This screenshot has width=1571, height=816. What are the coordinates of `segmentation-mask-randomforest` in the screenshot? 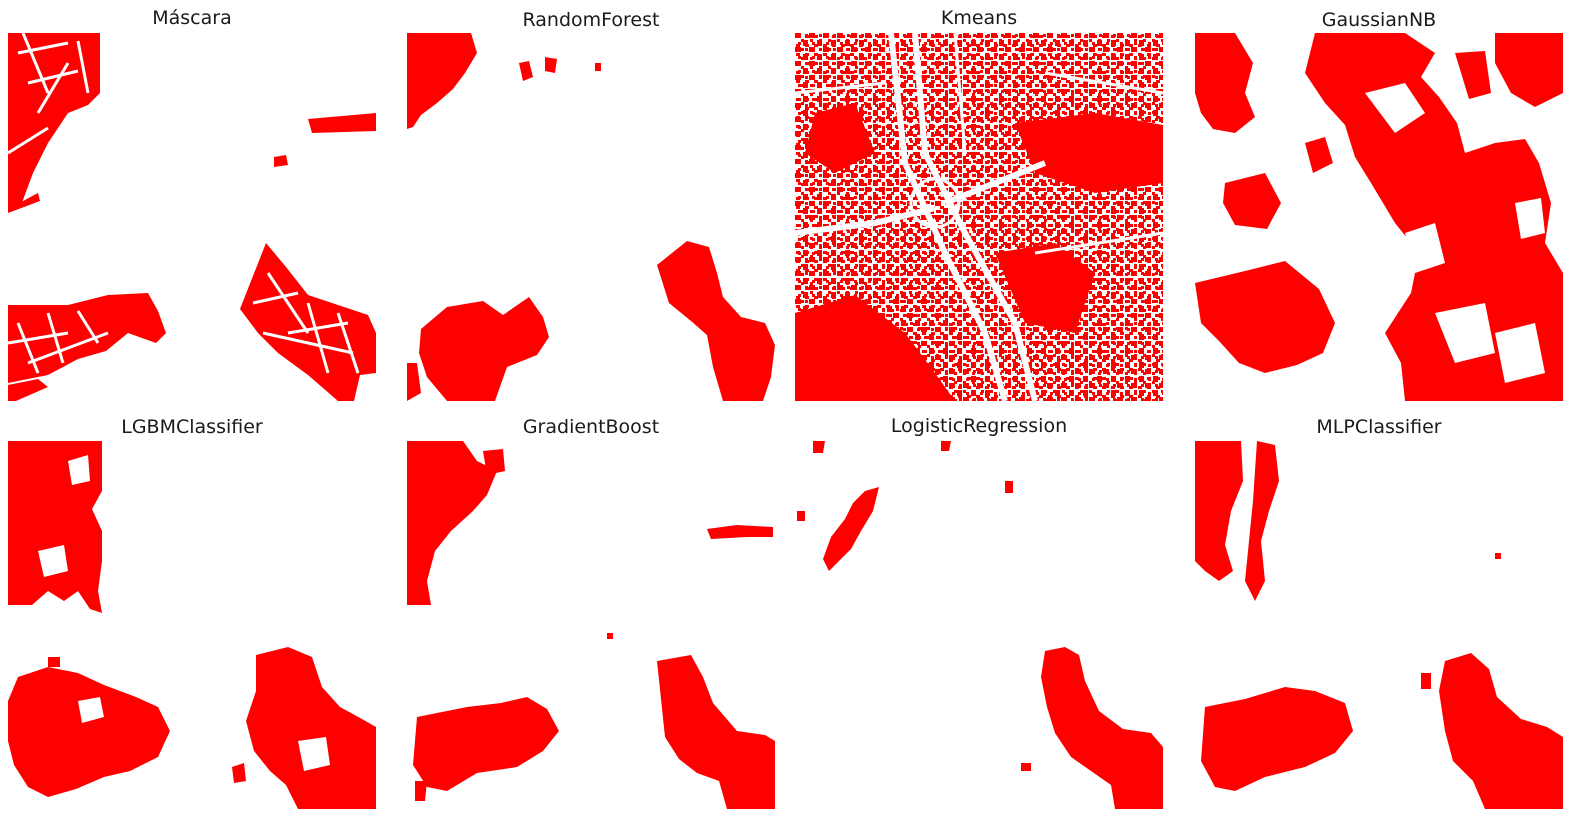 It's located at (591, 217).